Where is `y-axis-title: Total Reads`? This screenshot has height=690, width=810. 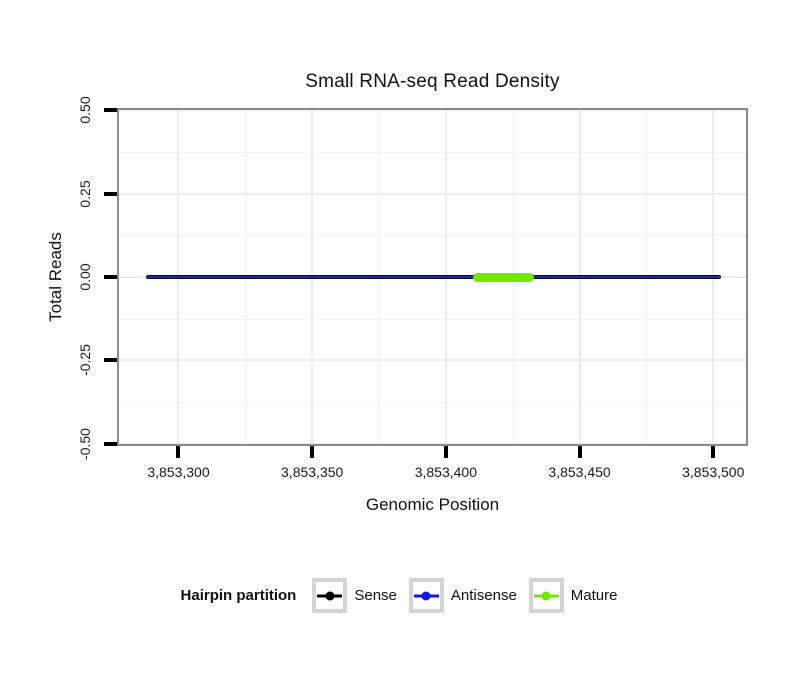
y-axis-title: Total Reads is located at coordinates (55, 277).